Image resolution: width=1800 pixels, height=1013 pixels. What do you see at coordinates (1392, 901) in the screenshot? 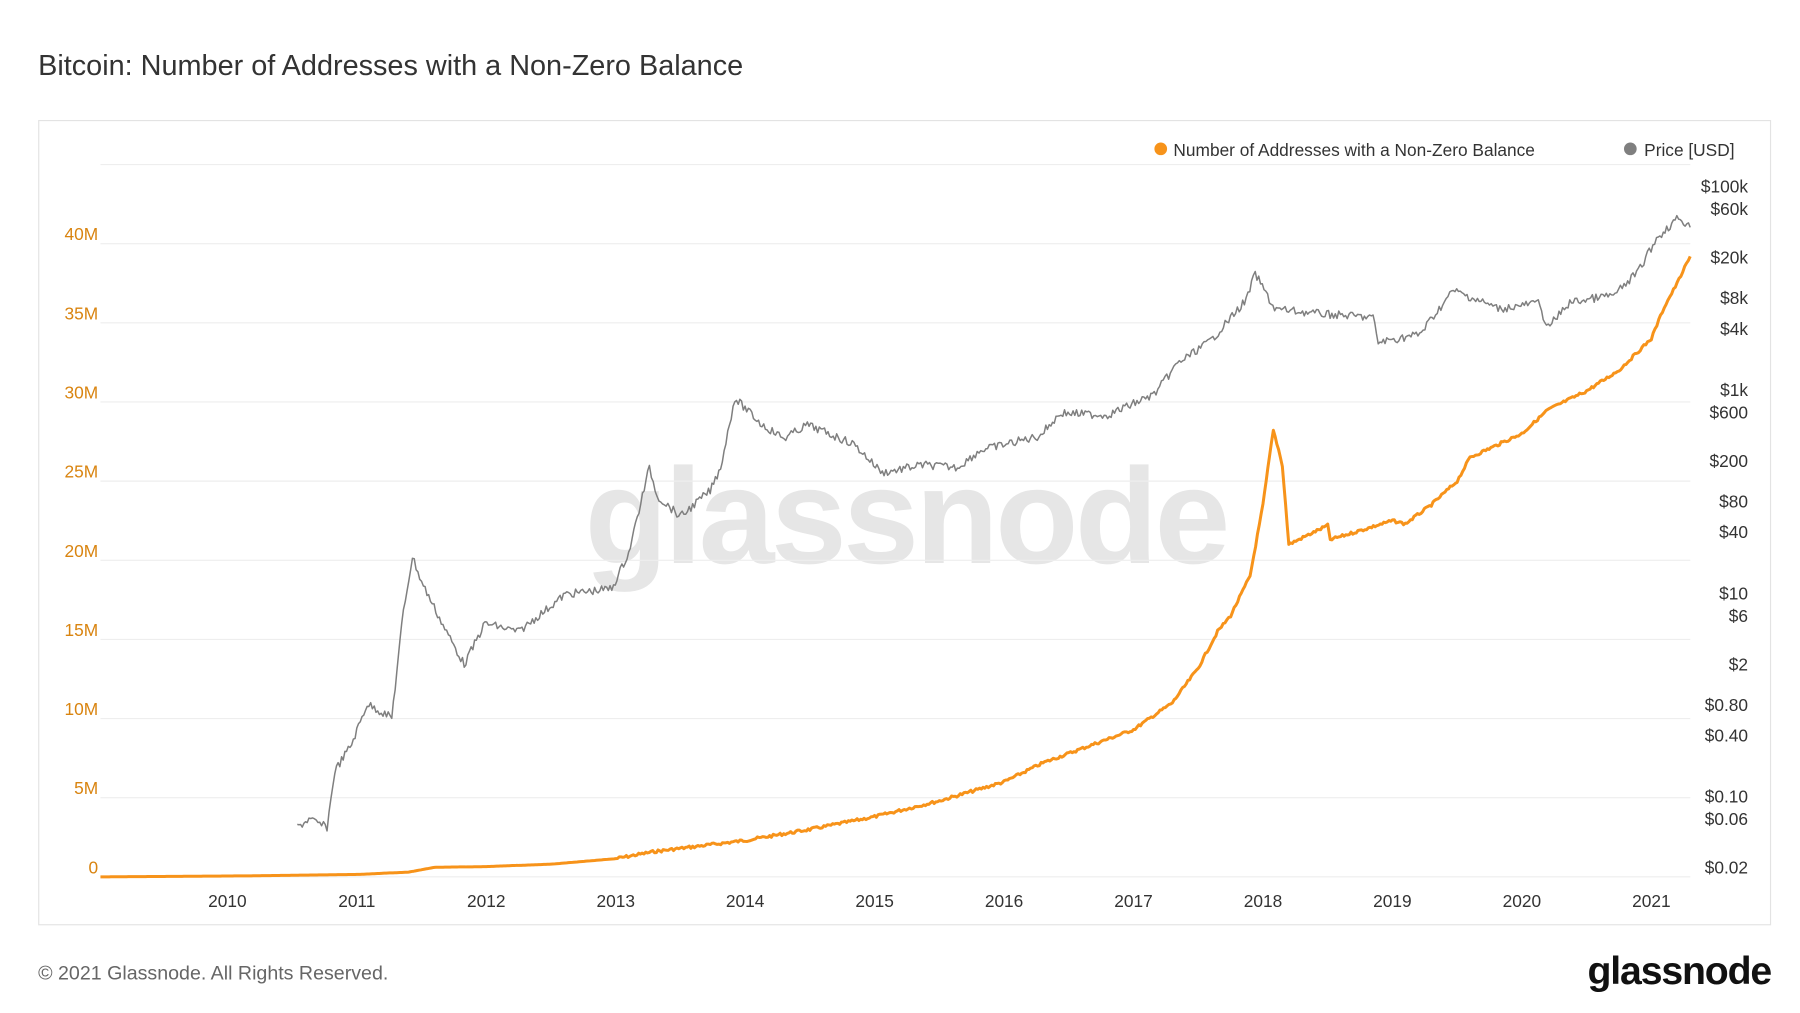
I see `x-tick-label: 2019` at bounding box center [1392, 901].